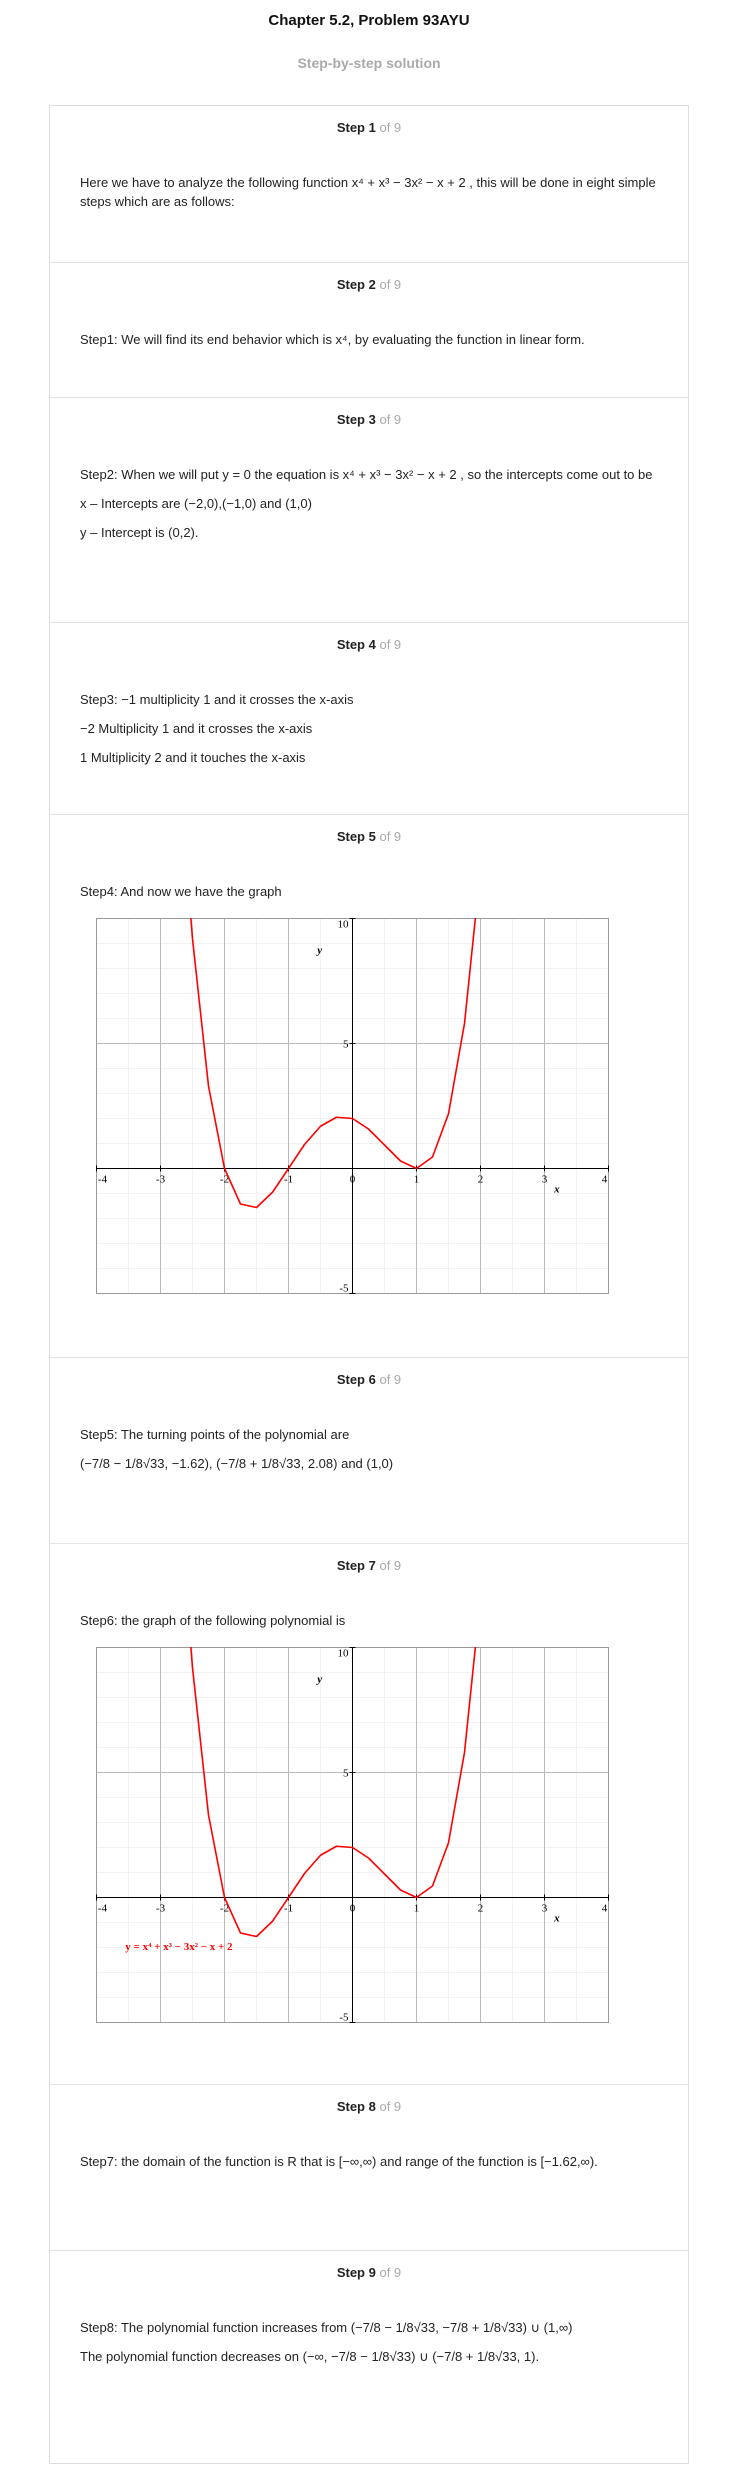  I want to click on equation-label: y = x⁴ + x³ − 3x² − x + 2, so click(179, 1947).